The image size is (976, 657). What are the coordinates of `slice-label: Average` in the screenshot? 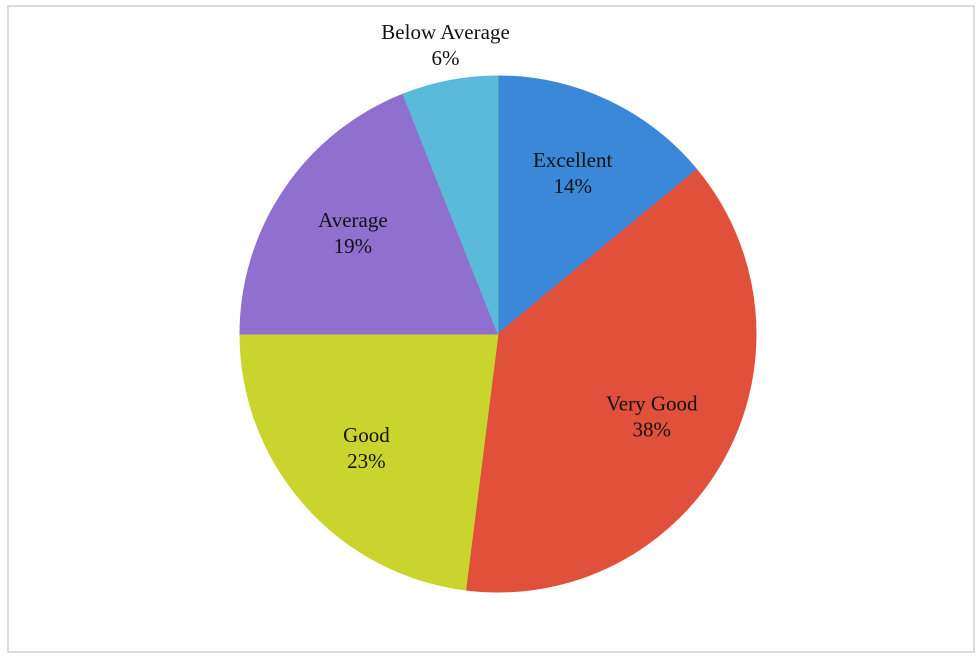 It's located at (353, 220).